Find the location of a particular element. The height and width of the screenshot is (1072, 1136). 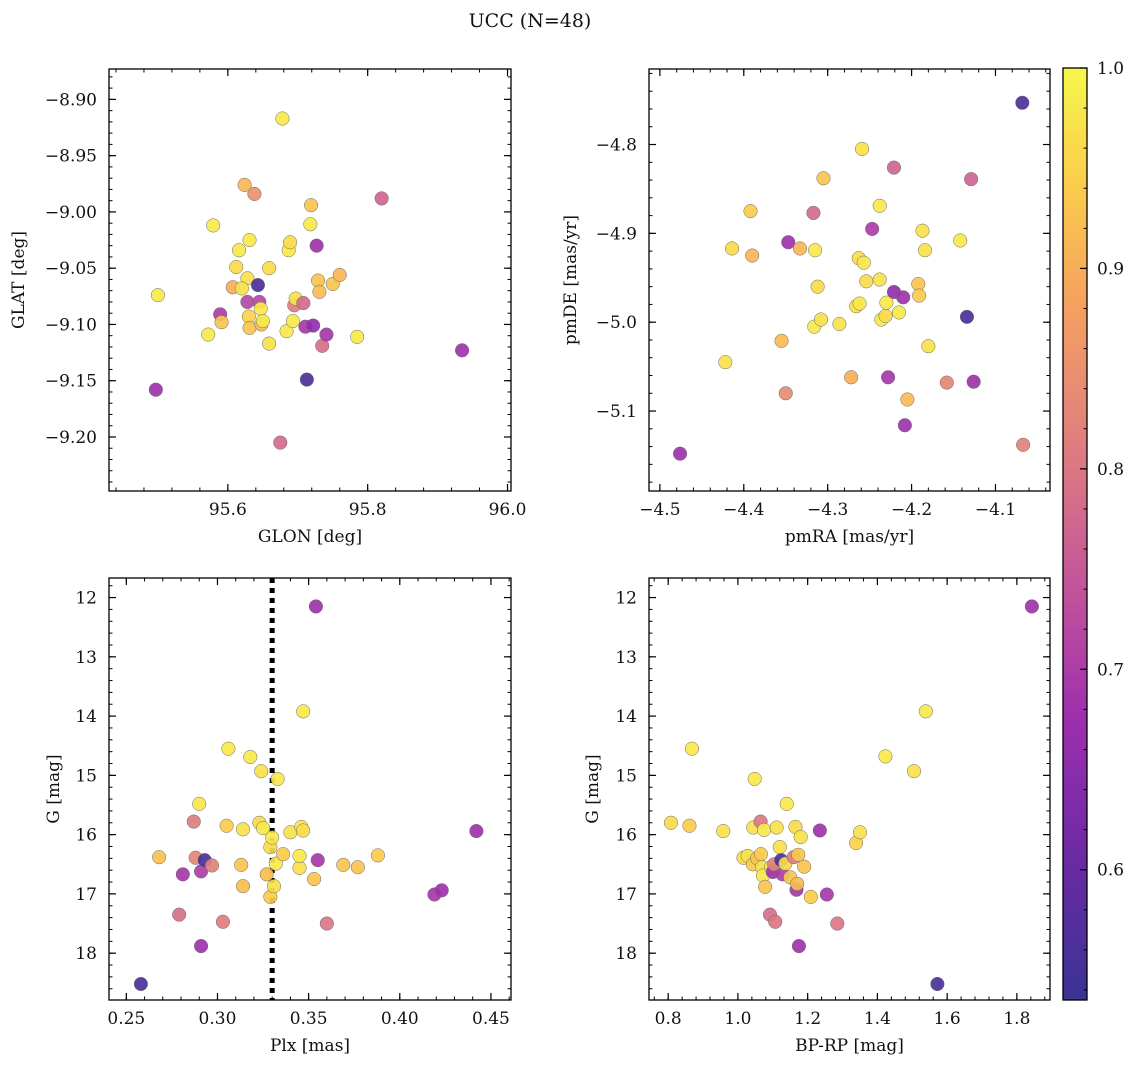

y-tick-label: −8.90 is located at coordinates (71, 100).